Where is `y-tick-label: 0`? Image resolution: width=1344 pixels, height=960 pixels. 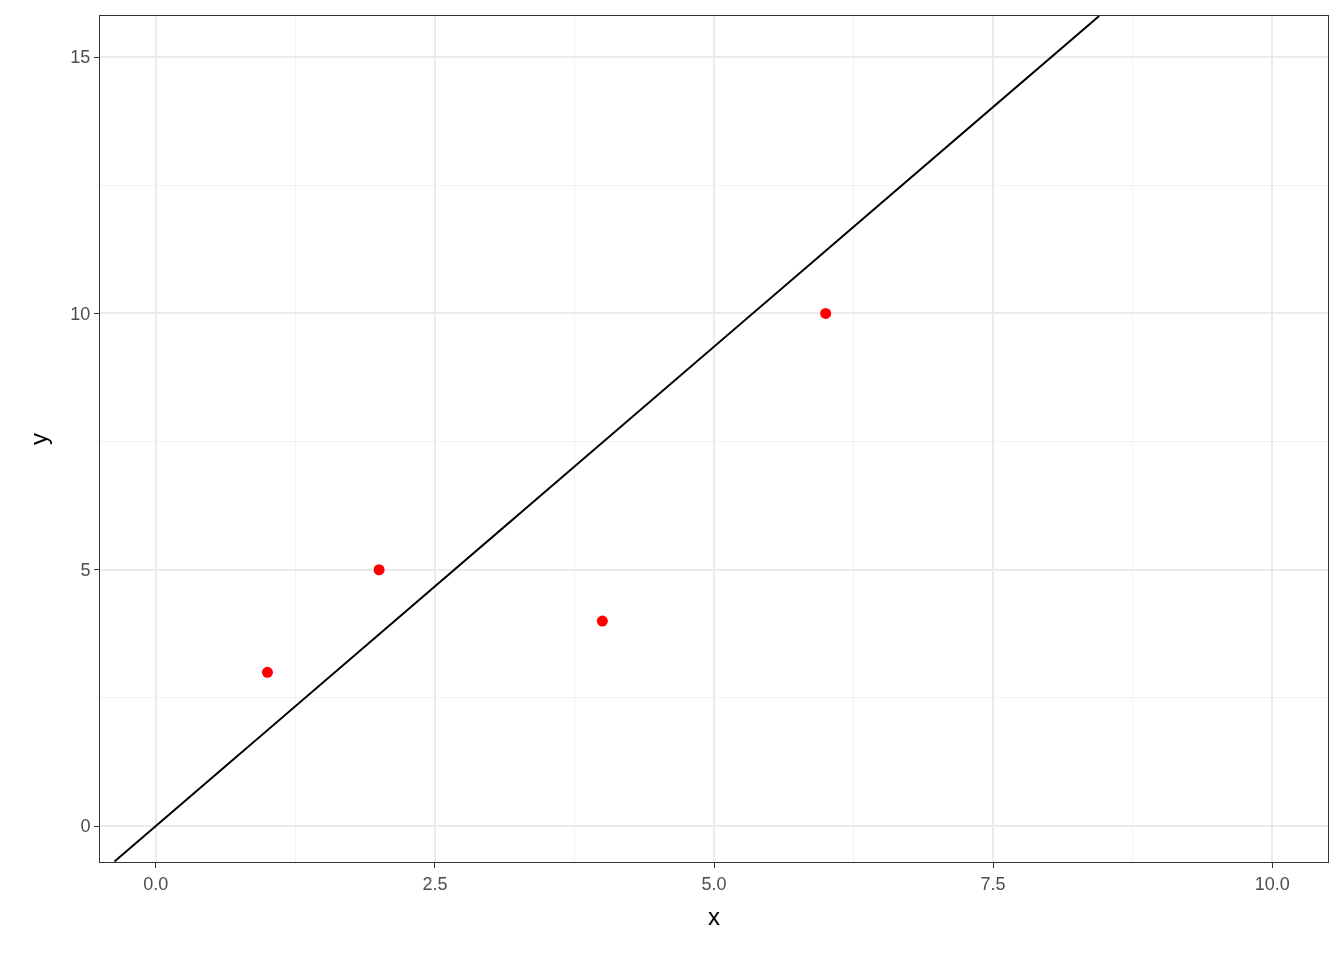
y-tick-label: 0 is located at coordinates (85, 826).